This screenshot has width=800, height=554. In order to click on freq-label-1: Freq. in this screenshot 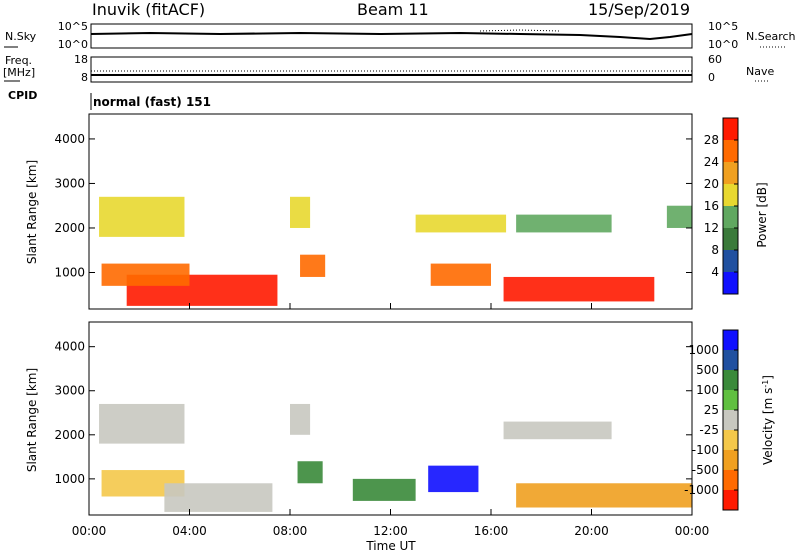, I will do `click(19, 60)`.